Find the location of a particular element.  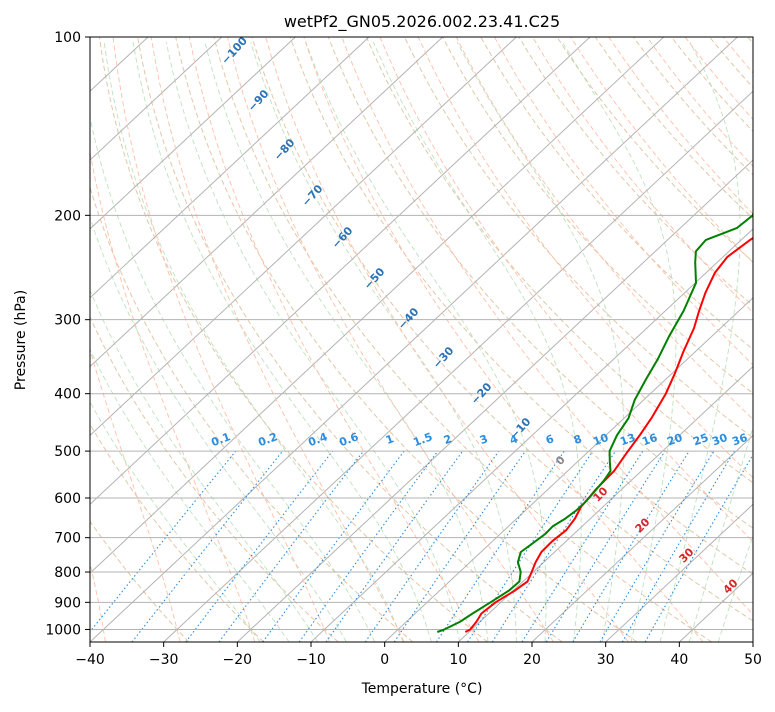

y-tick-label: 700 is located at coordinates (67, 539).